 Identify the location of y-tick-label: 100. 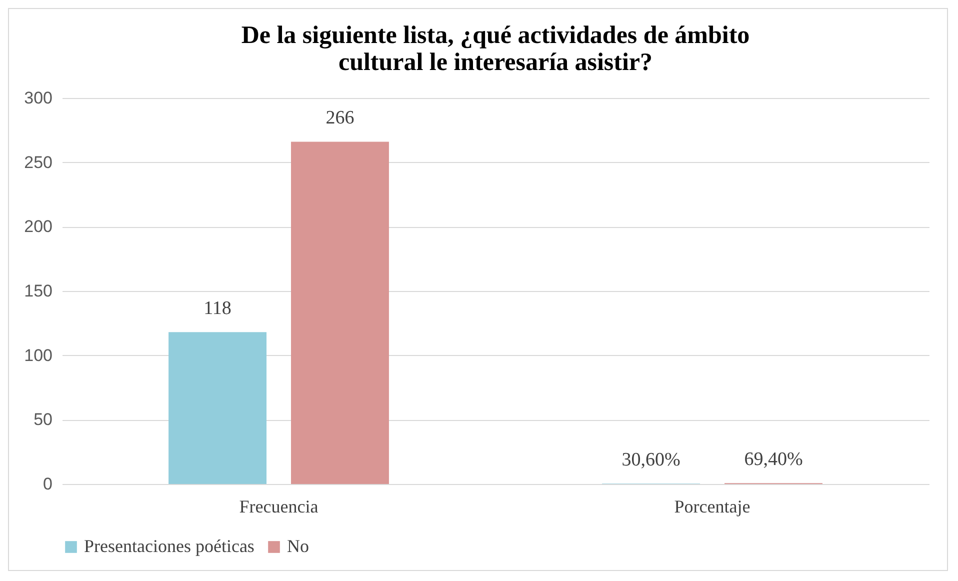
(38, 355).